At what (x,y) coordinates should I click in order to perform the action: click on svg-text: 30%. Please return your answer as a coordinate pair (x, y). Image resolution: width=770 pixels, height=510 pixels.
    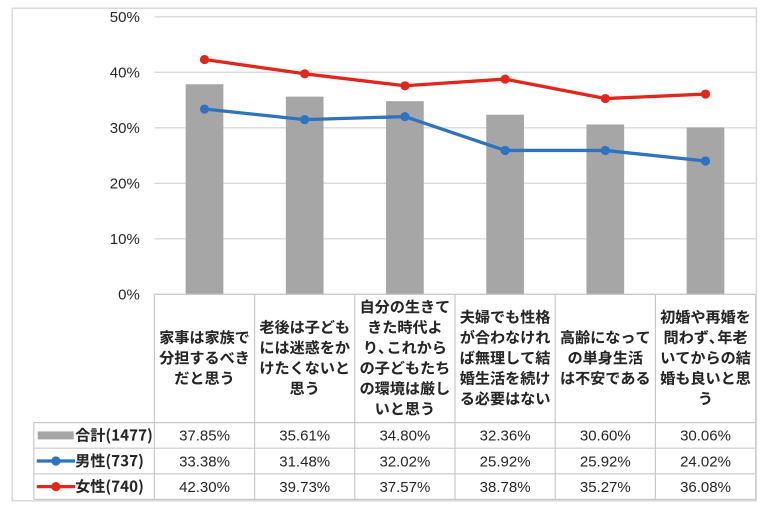
    Looking at the image, I should click on (125, 128).